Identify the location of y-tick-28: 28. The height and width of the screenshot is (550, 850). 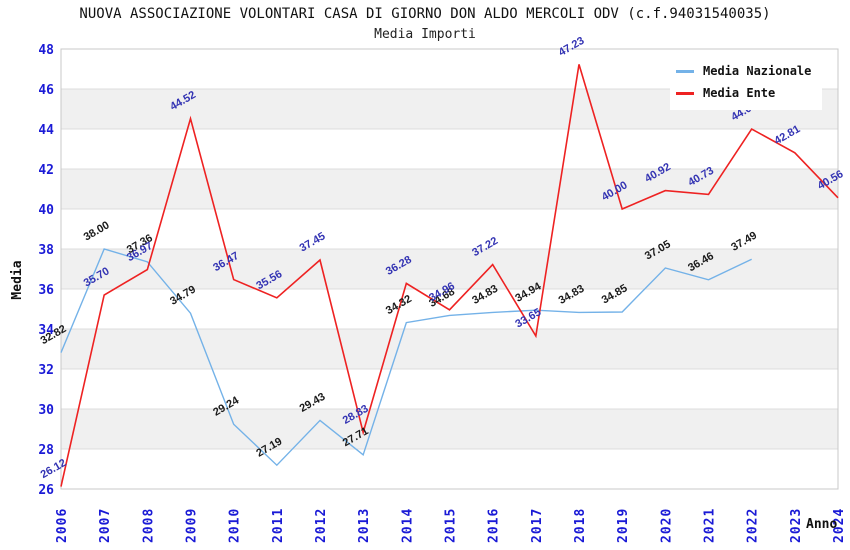
(46, 450).